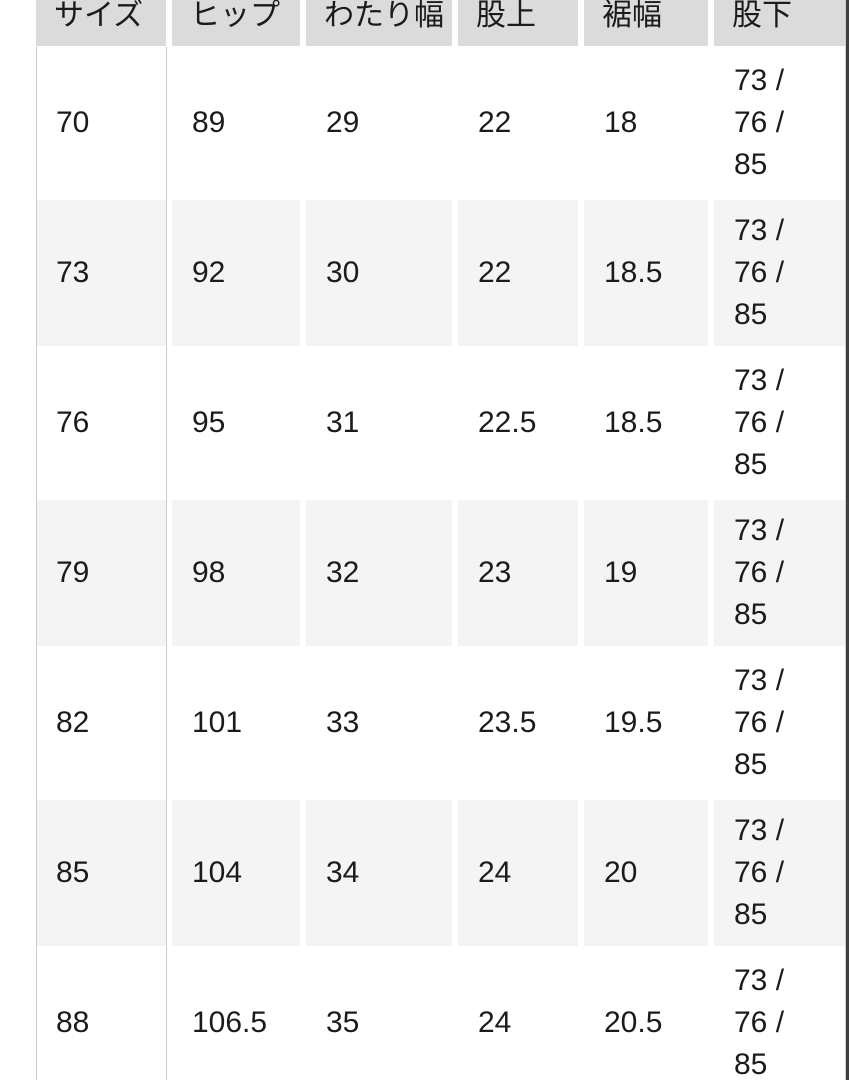 The image size is (849, 1080). I want to click on thigh-width-cell: 33, so click(379, 723).